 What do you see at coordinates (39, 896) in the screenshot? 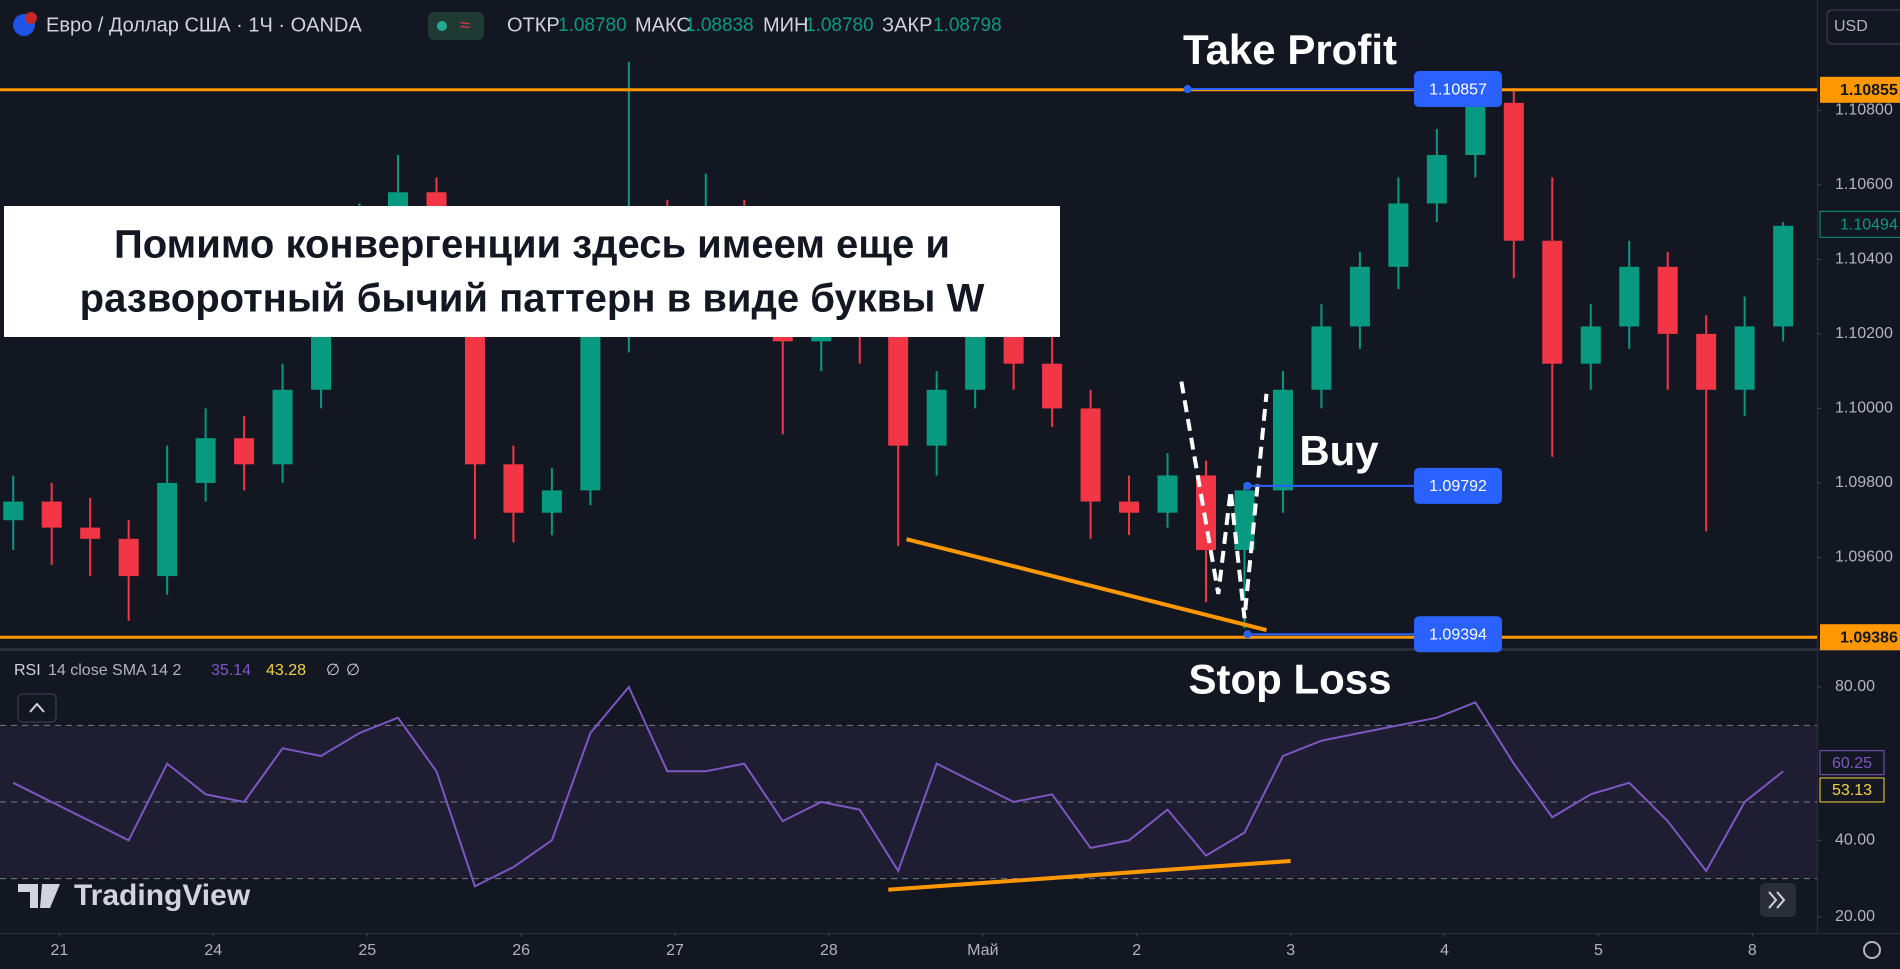
I see `logo-icon` at bounding box center [39, 896].